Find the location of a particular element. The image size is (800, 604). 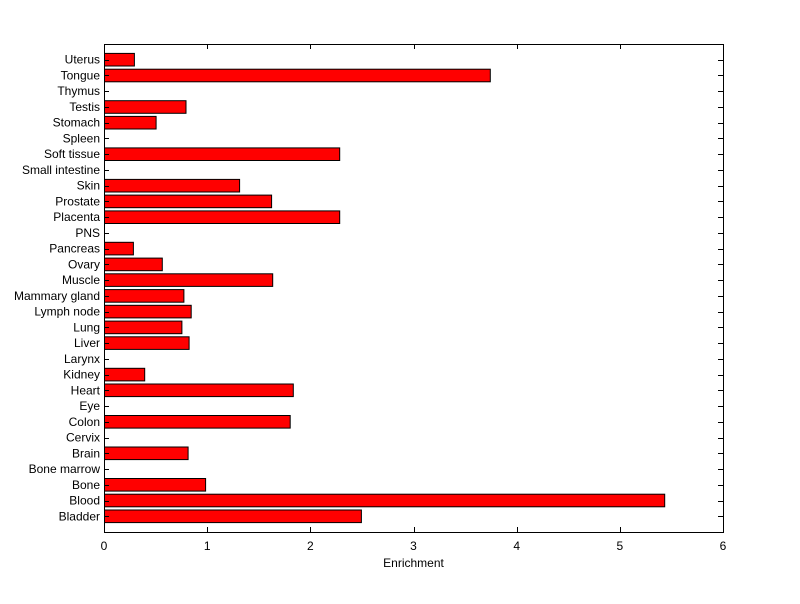

category-label-stomach: Stomach is located at coordinates (76, 123).